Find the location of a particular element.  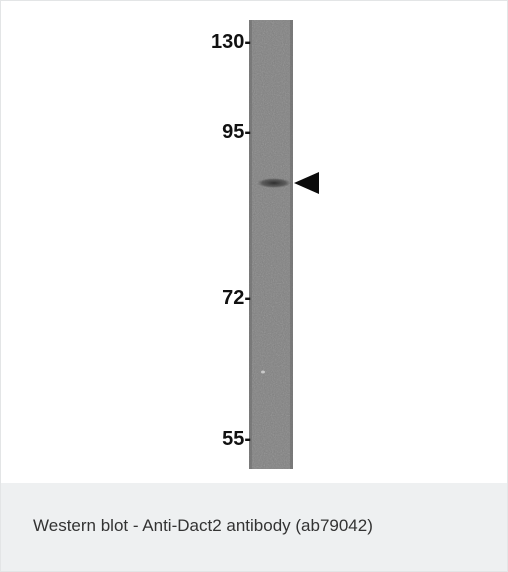

marker-72: 72- is located at coordinates (236, 298).